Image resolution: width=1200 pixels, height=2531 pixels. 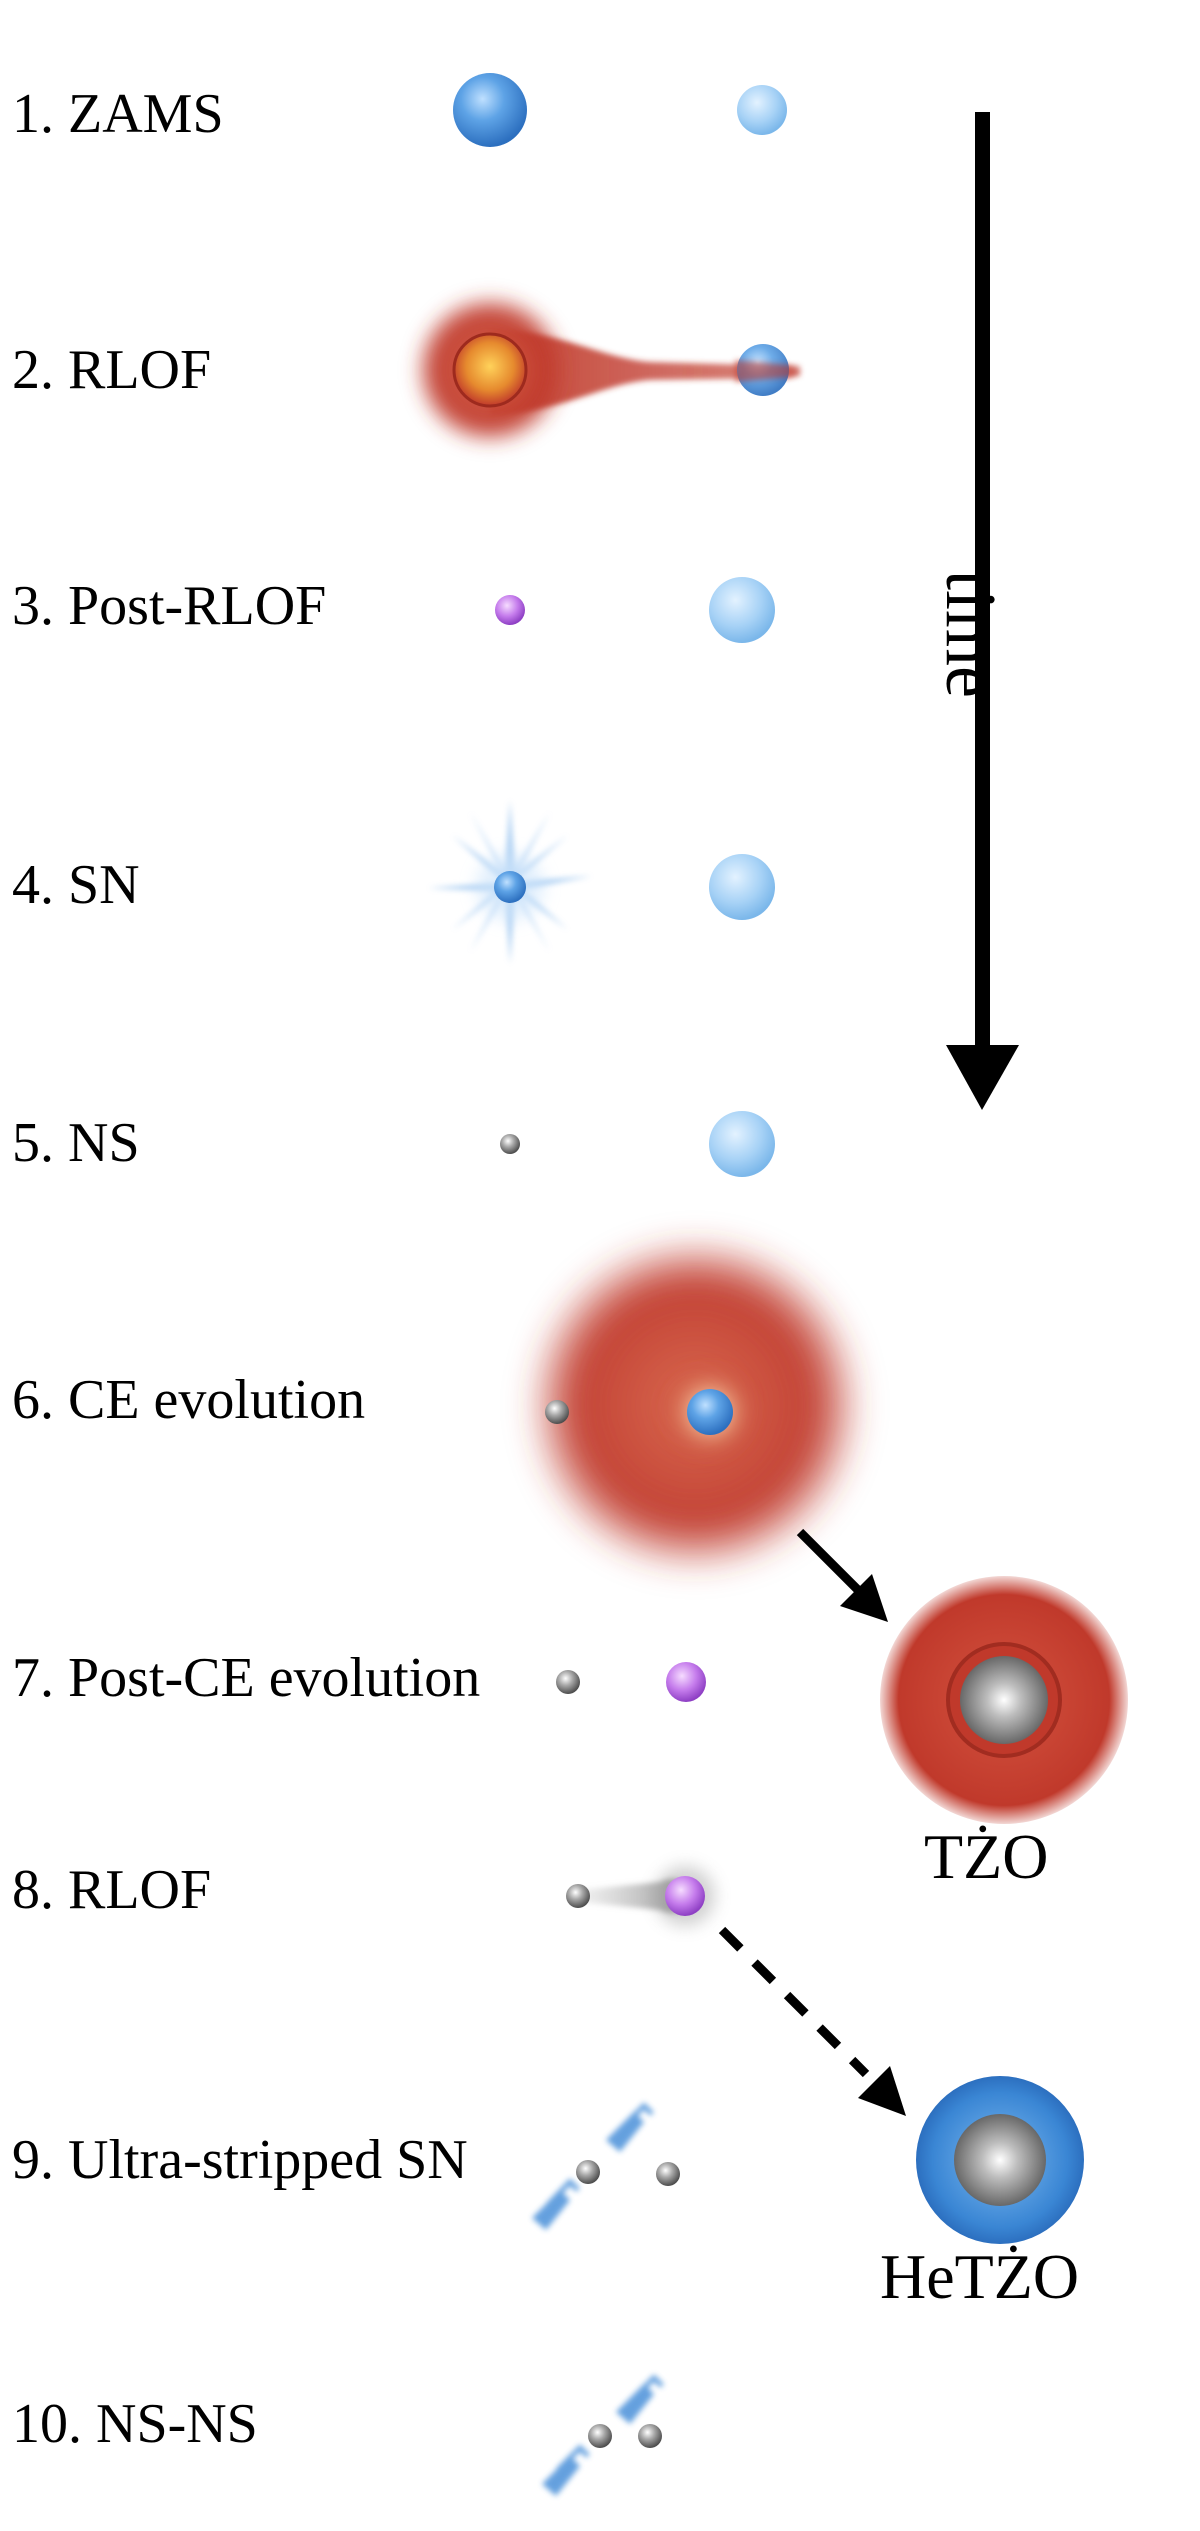 What do you see at coordinates (510, 887) in the screenshot?
I see `exploding-star` at bounding box center [510, 887].